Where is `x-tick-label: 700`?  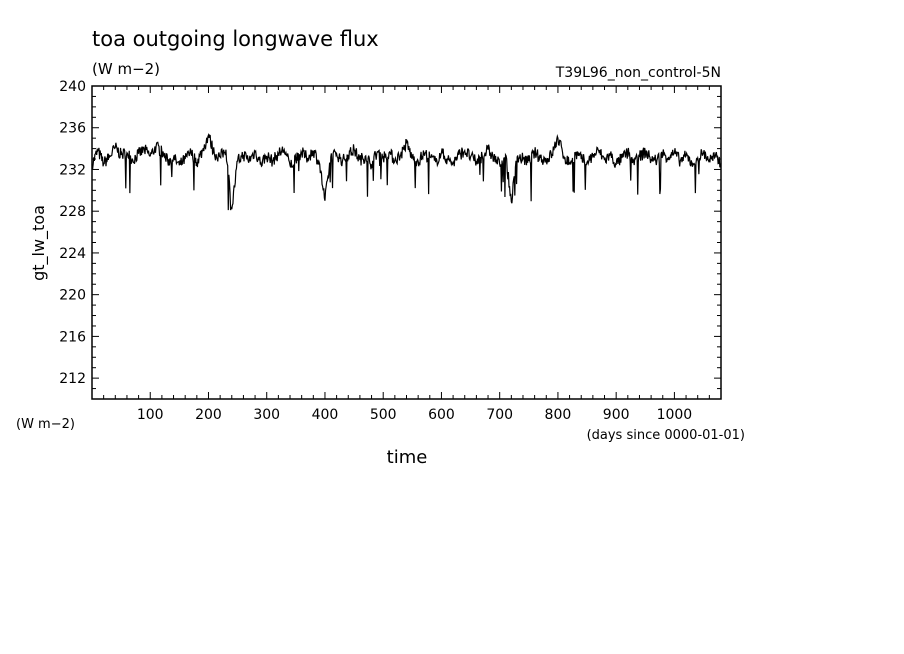
x-tick-label: 700 is located at coordinates (499, 415).